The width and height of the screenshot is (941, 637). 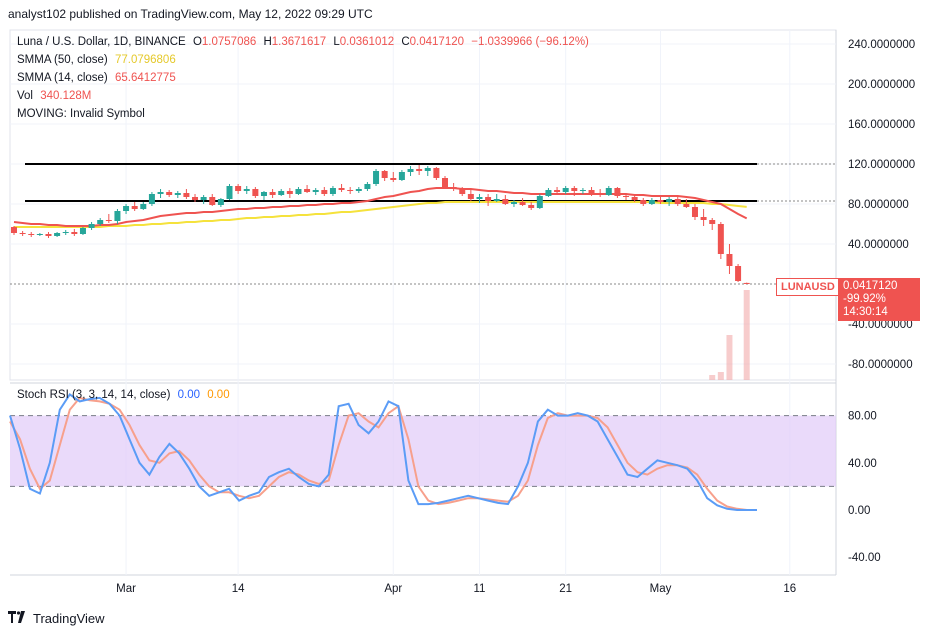 What do you see at coordinates (18, 618) in the screenshot?
I see `tradingview-logo-icon` at bounding box center [18, 618].